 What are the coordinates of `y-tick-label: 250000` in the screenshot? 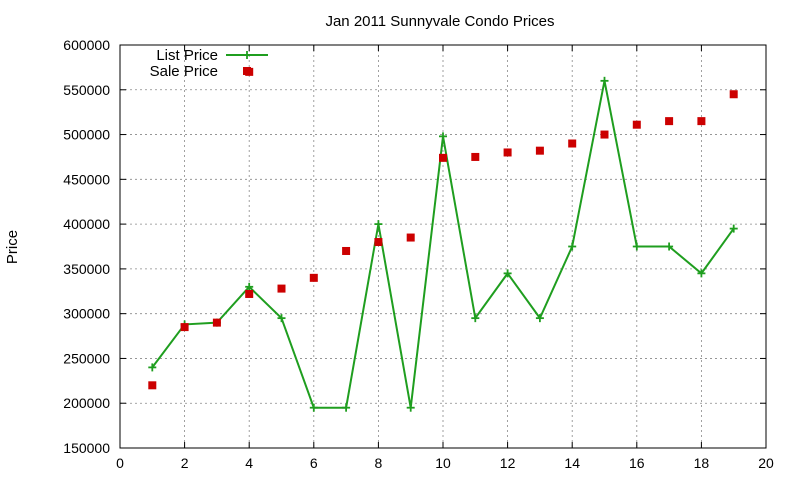 It's located at (86, 358).